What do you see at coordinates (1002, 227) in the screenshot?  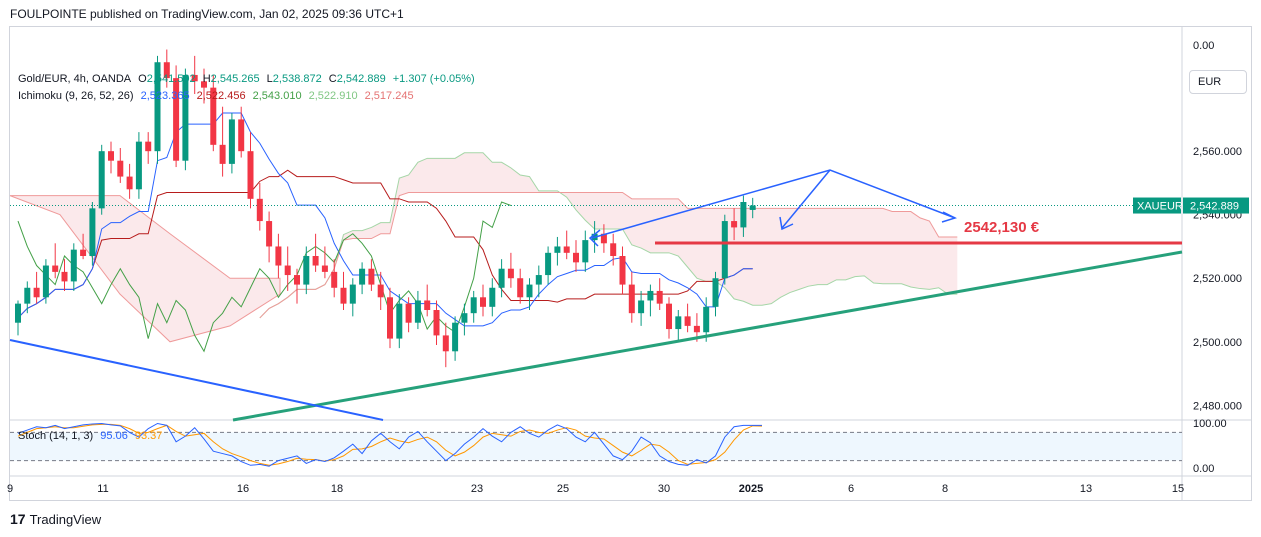 I see `price-annotation: 2542,130 €` at bounding box center [1002, 227].